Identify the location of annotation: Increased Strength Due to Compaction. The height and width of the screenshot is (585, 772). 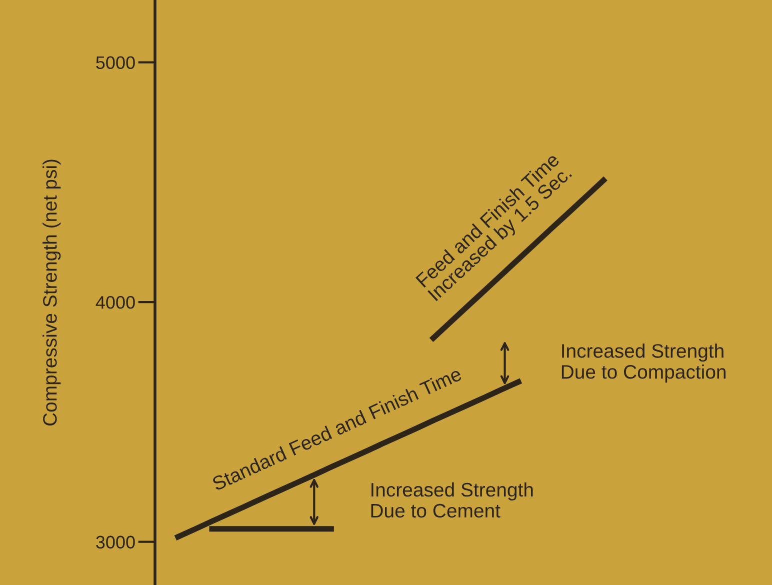
(644, 363).